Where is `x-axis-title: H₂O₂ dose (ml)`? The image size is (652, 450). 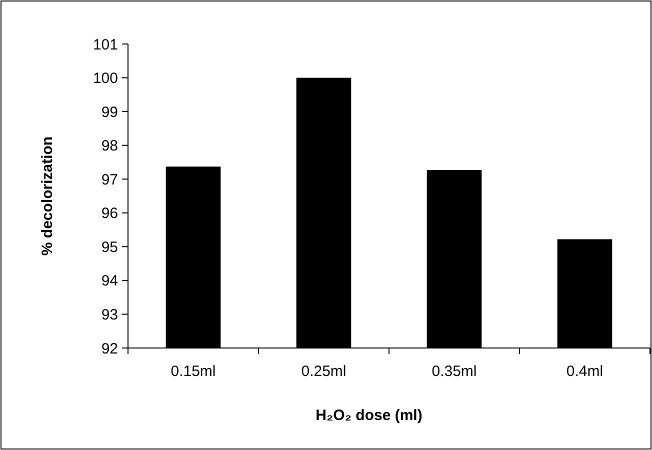
x-axis-title: H₂O₂ dose (ml) is located at coordinates (369, 415).